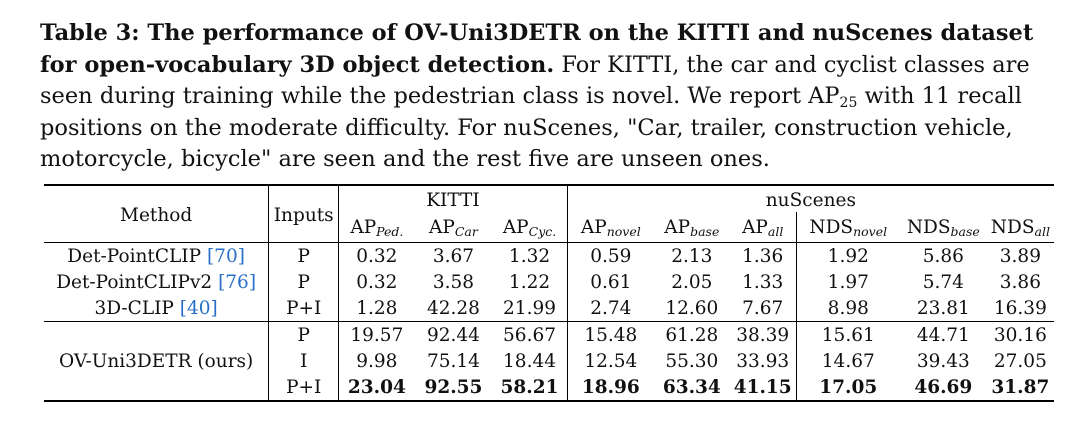  Describe the element at coordinates (943, 256) in the screenshot. I see `value-cell: 5.86` at that location.